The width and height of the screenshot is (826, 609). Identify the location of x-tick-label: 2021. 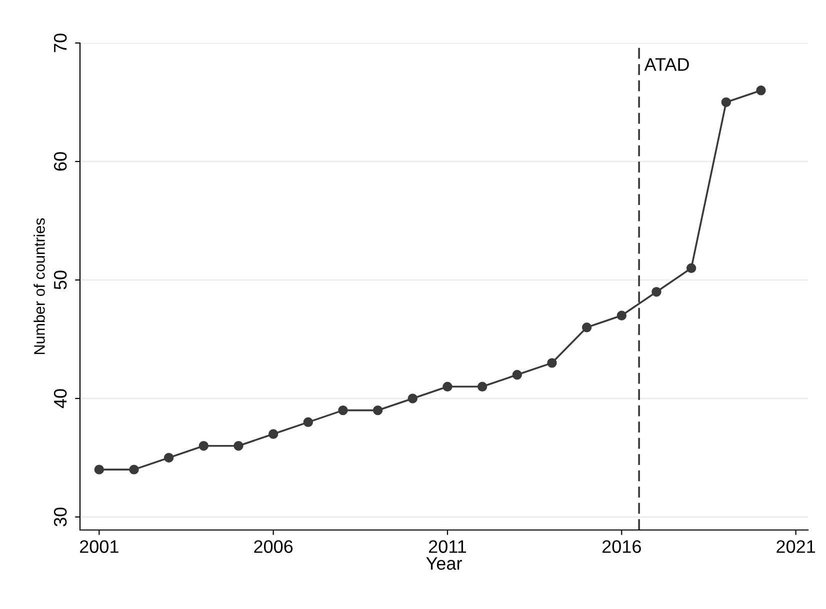
(796, 546).